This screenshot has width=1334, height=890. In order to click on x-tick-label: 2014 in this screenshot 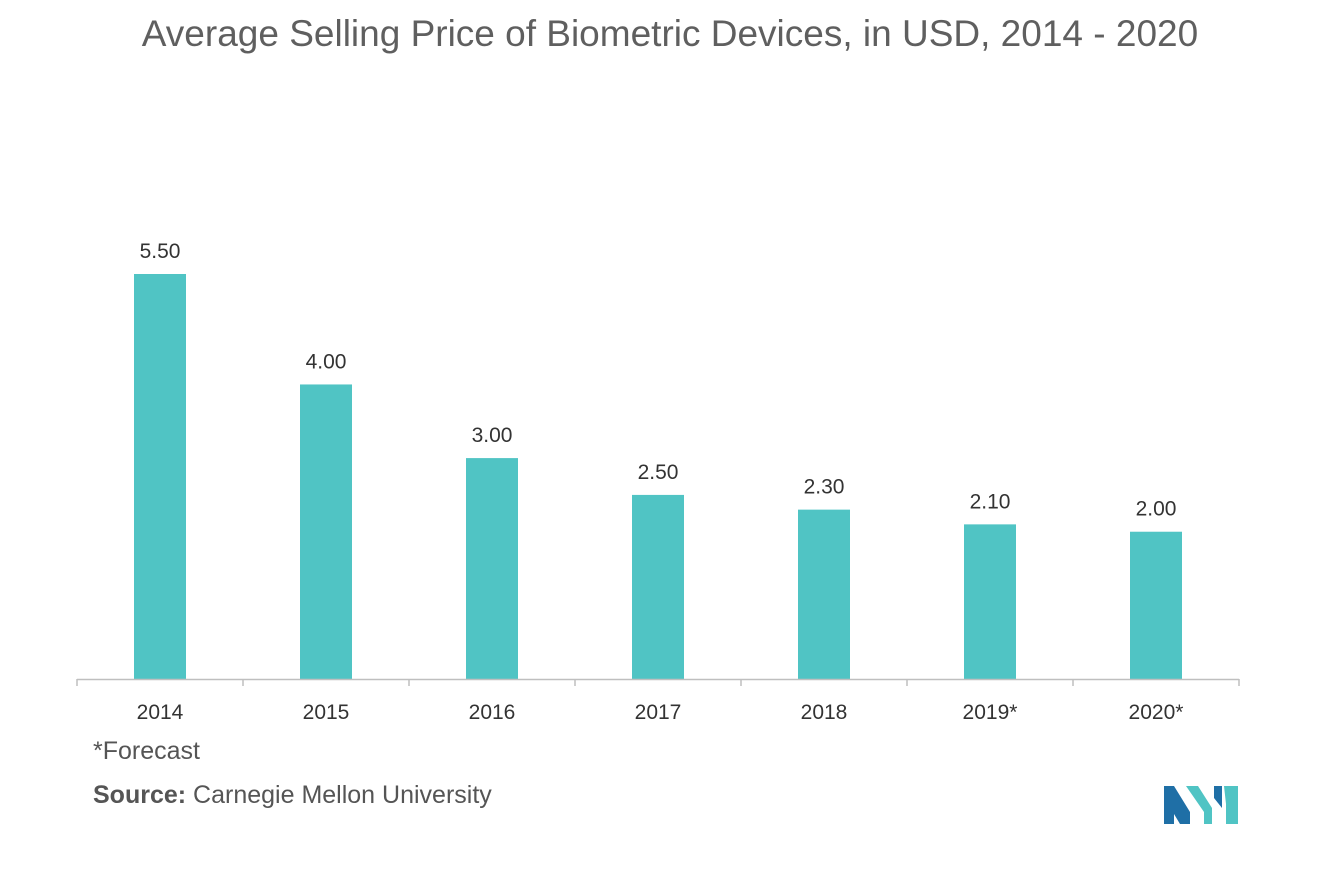, I will do `click(160, 712)`.